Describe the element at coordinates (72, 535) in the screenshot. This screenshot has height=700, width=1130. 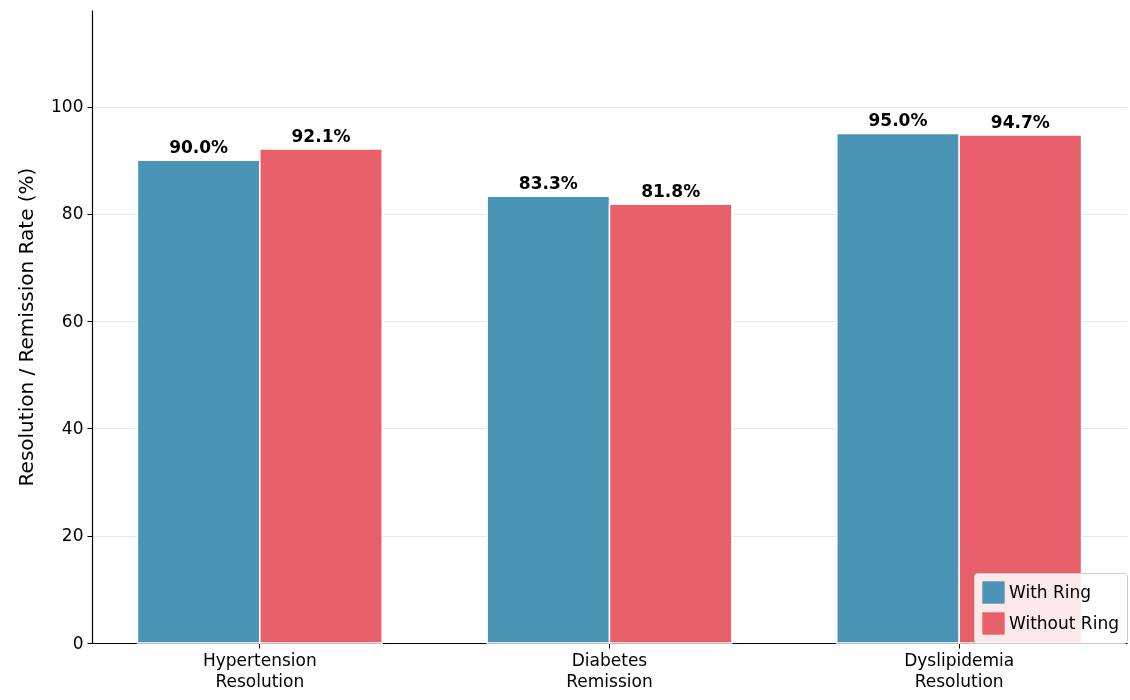
I see `y-tick-label: 20` at that location.